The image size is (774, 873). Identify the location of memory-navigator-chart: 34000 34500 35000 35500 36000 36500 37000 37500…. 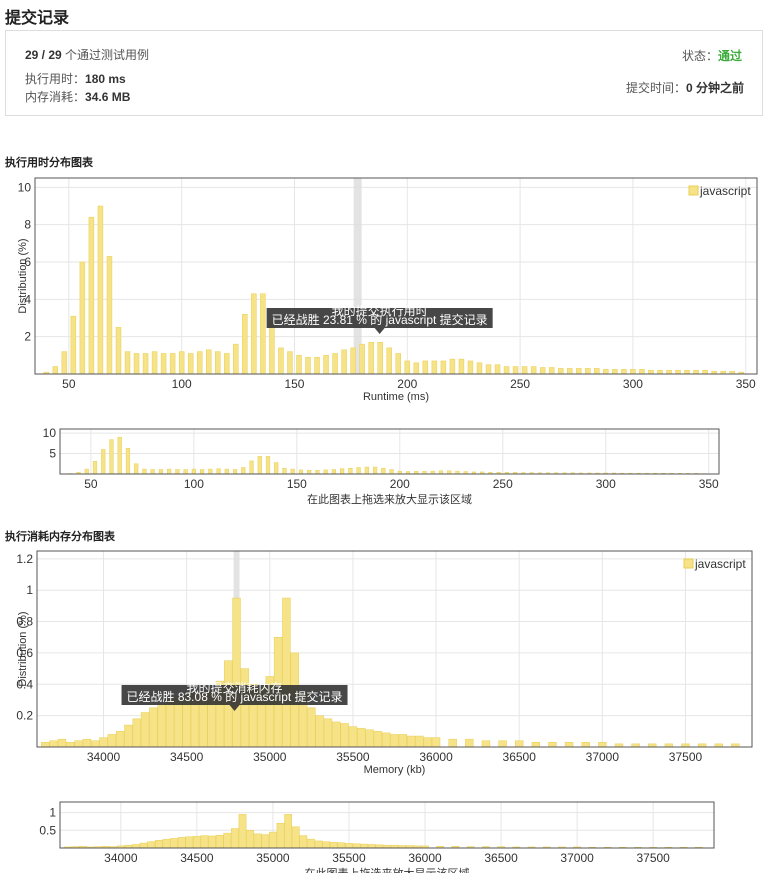
(387, 834).